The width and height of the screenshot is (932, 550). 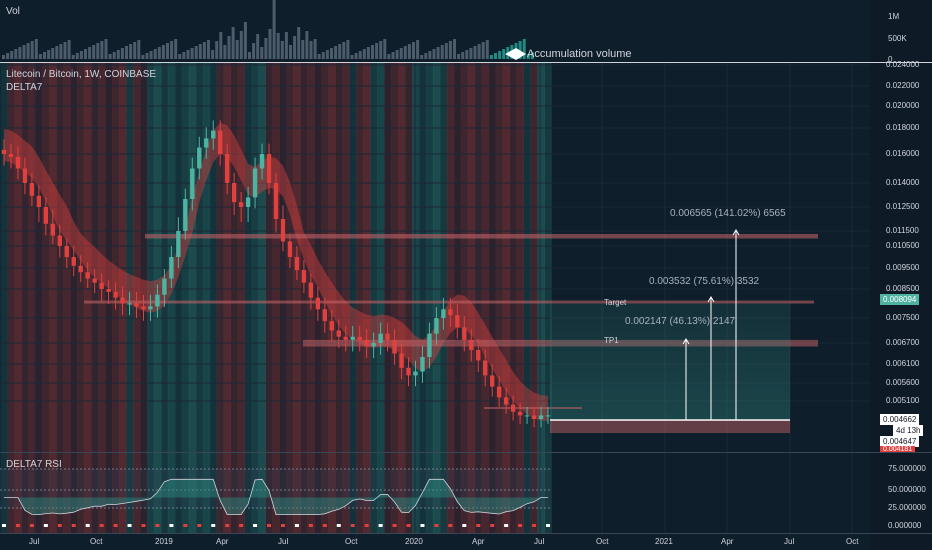 I want to click on measure-tools, so click(x=711, y=324).